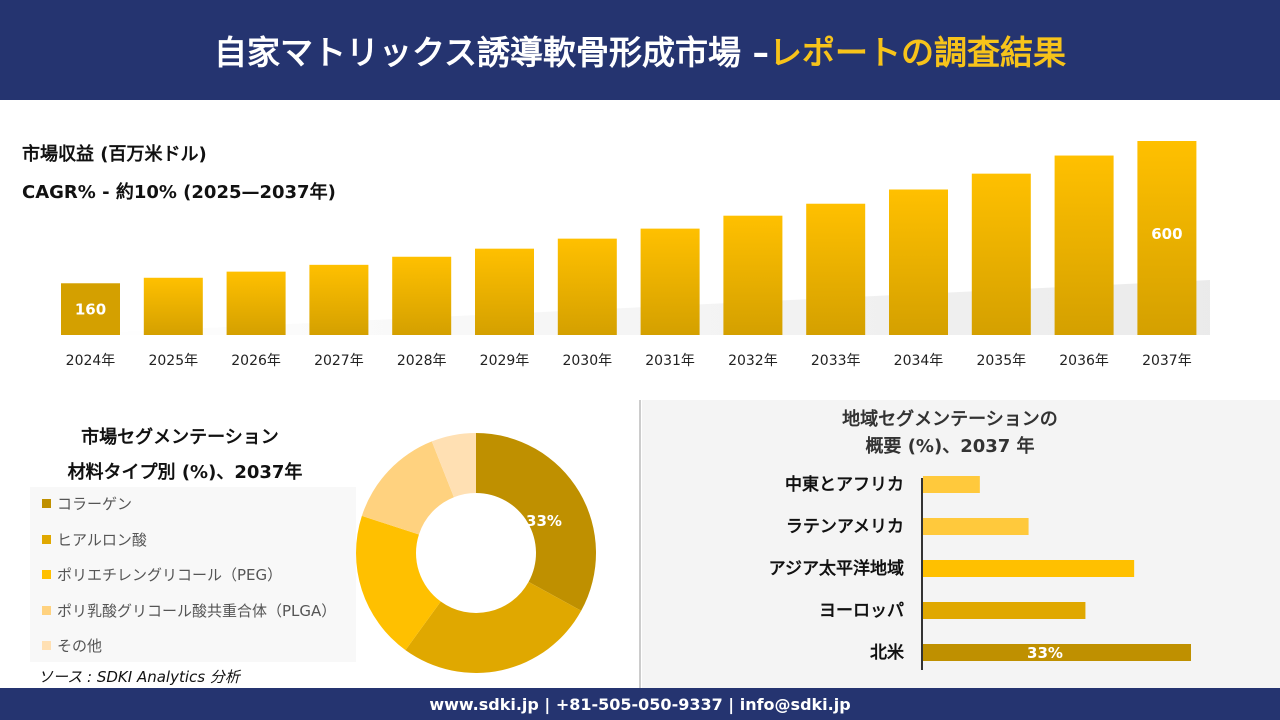  What do you see at coordinates (170, 575) in the screenshot?
I see `legend-label: ポリエチレングリコール（PEG）` at bounding box center [170, 575].